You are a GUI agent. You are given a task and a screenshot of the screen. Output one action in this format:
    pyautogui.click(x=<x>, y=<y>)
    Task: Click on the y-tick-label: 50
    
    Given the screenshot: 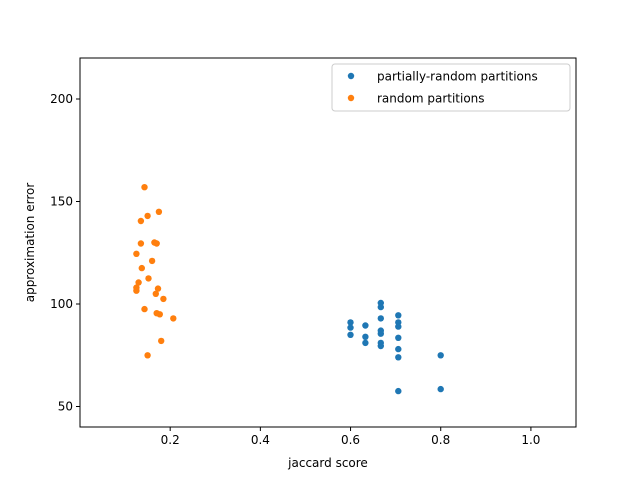 What is the action you would take?
    pyautogui.click(x=65, y=407)
    